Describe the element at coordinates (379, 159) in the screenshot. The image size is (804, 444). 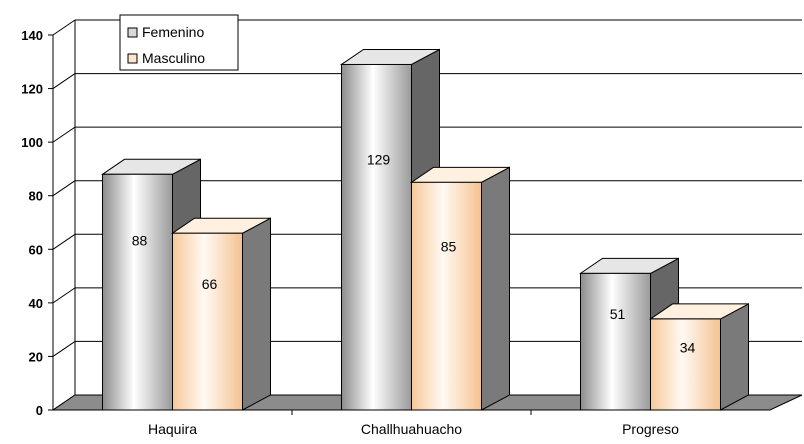
I see `data-label: 129` at that location.